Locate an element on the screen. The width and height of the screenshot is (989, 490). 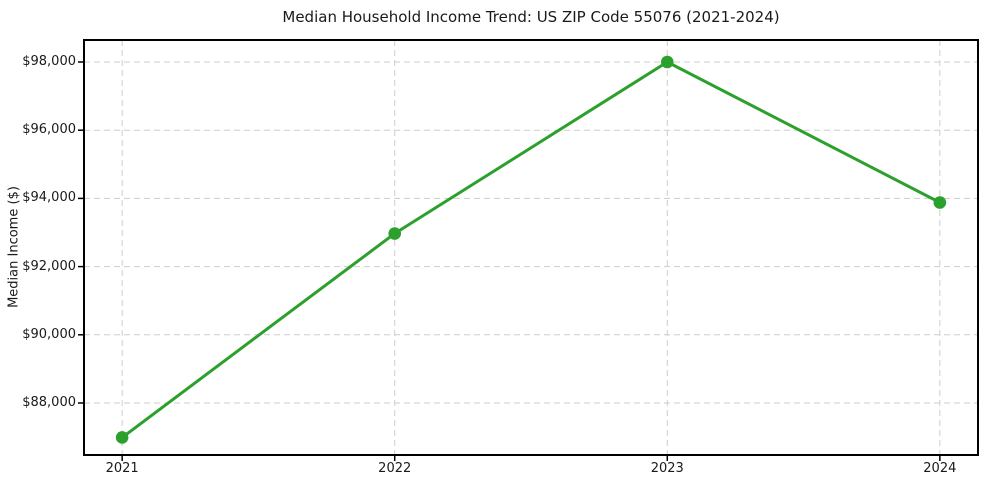
data-point-2023 is located at coordinates (667, 62).